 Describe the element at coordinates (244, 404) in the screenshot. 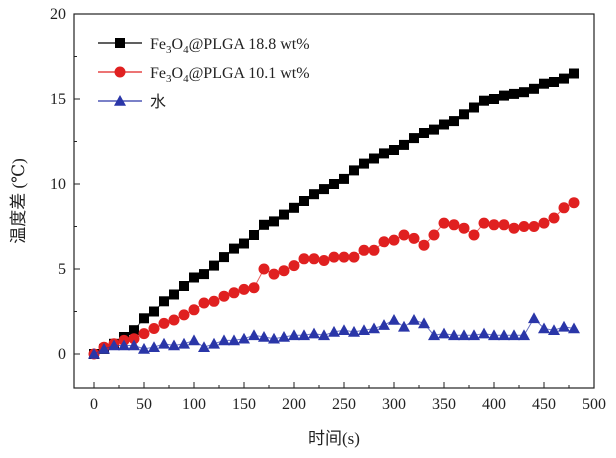

I see `x-tick-label: 150` at that location.